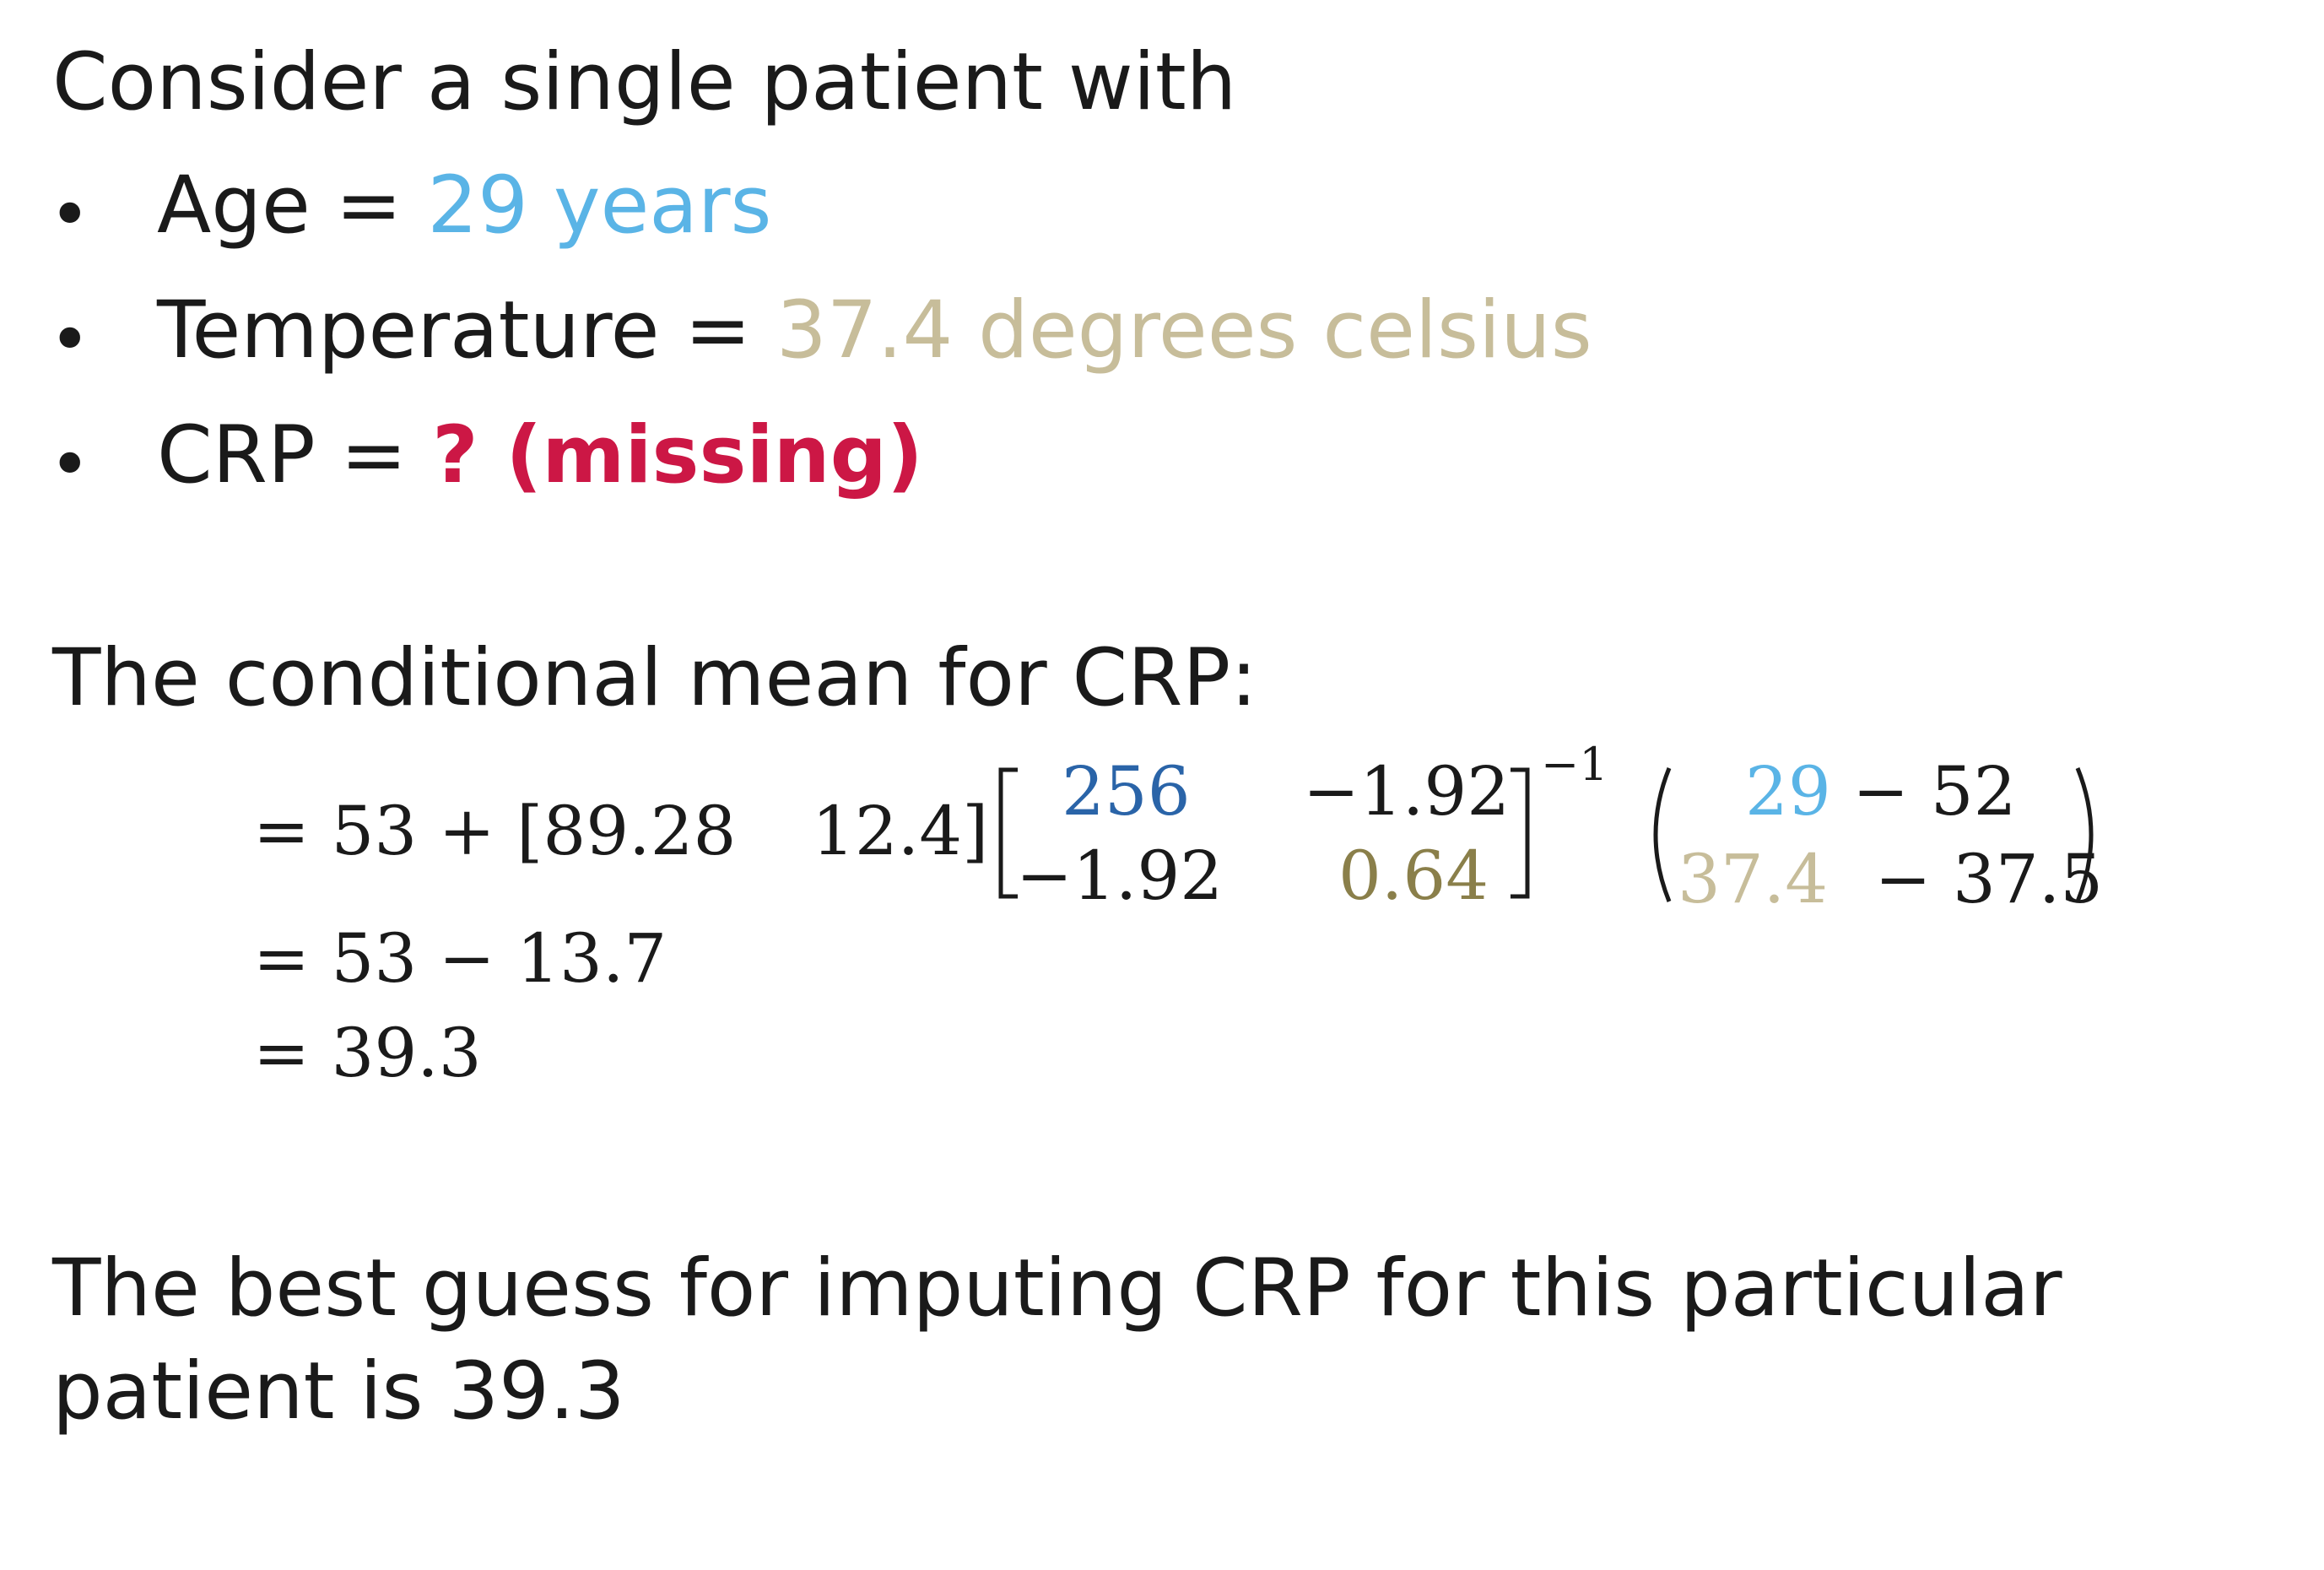 Image resolution: width=2324 pixels, height=1570 pixels. I want to click on temperature-value: 37.4 degrees celsius, so click(1184, 330).